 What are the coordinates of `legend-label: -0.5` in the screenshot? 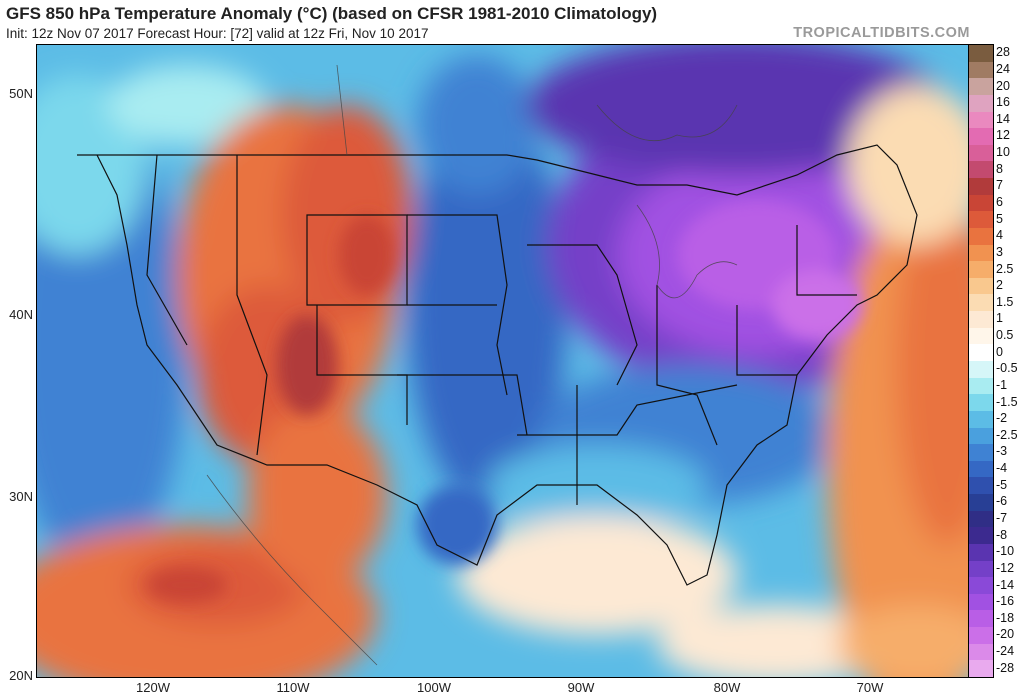 It's located at (1007, 368).